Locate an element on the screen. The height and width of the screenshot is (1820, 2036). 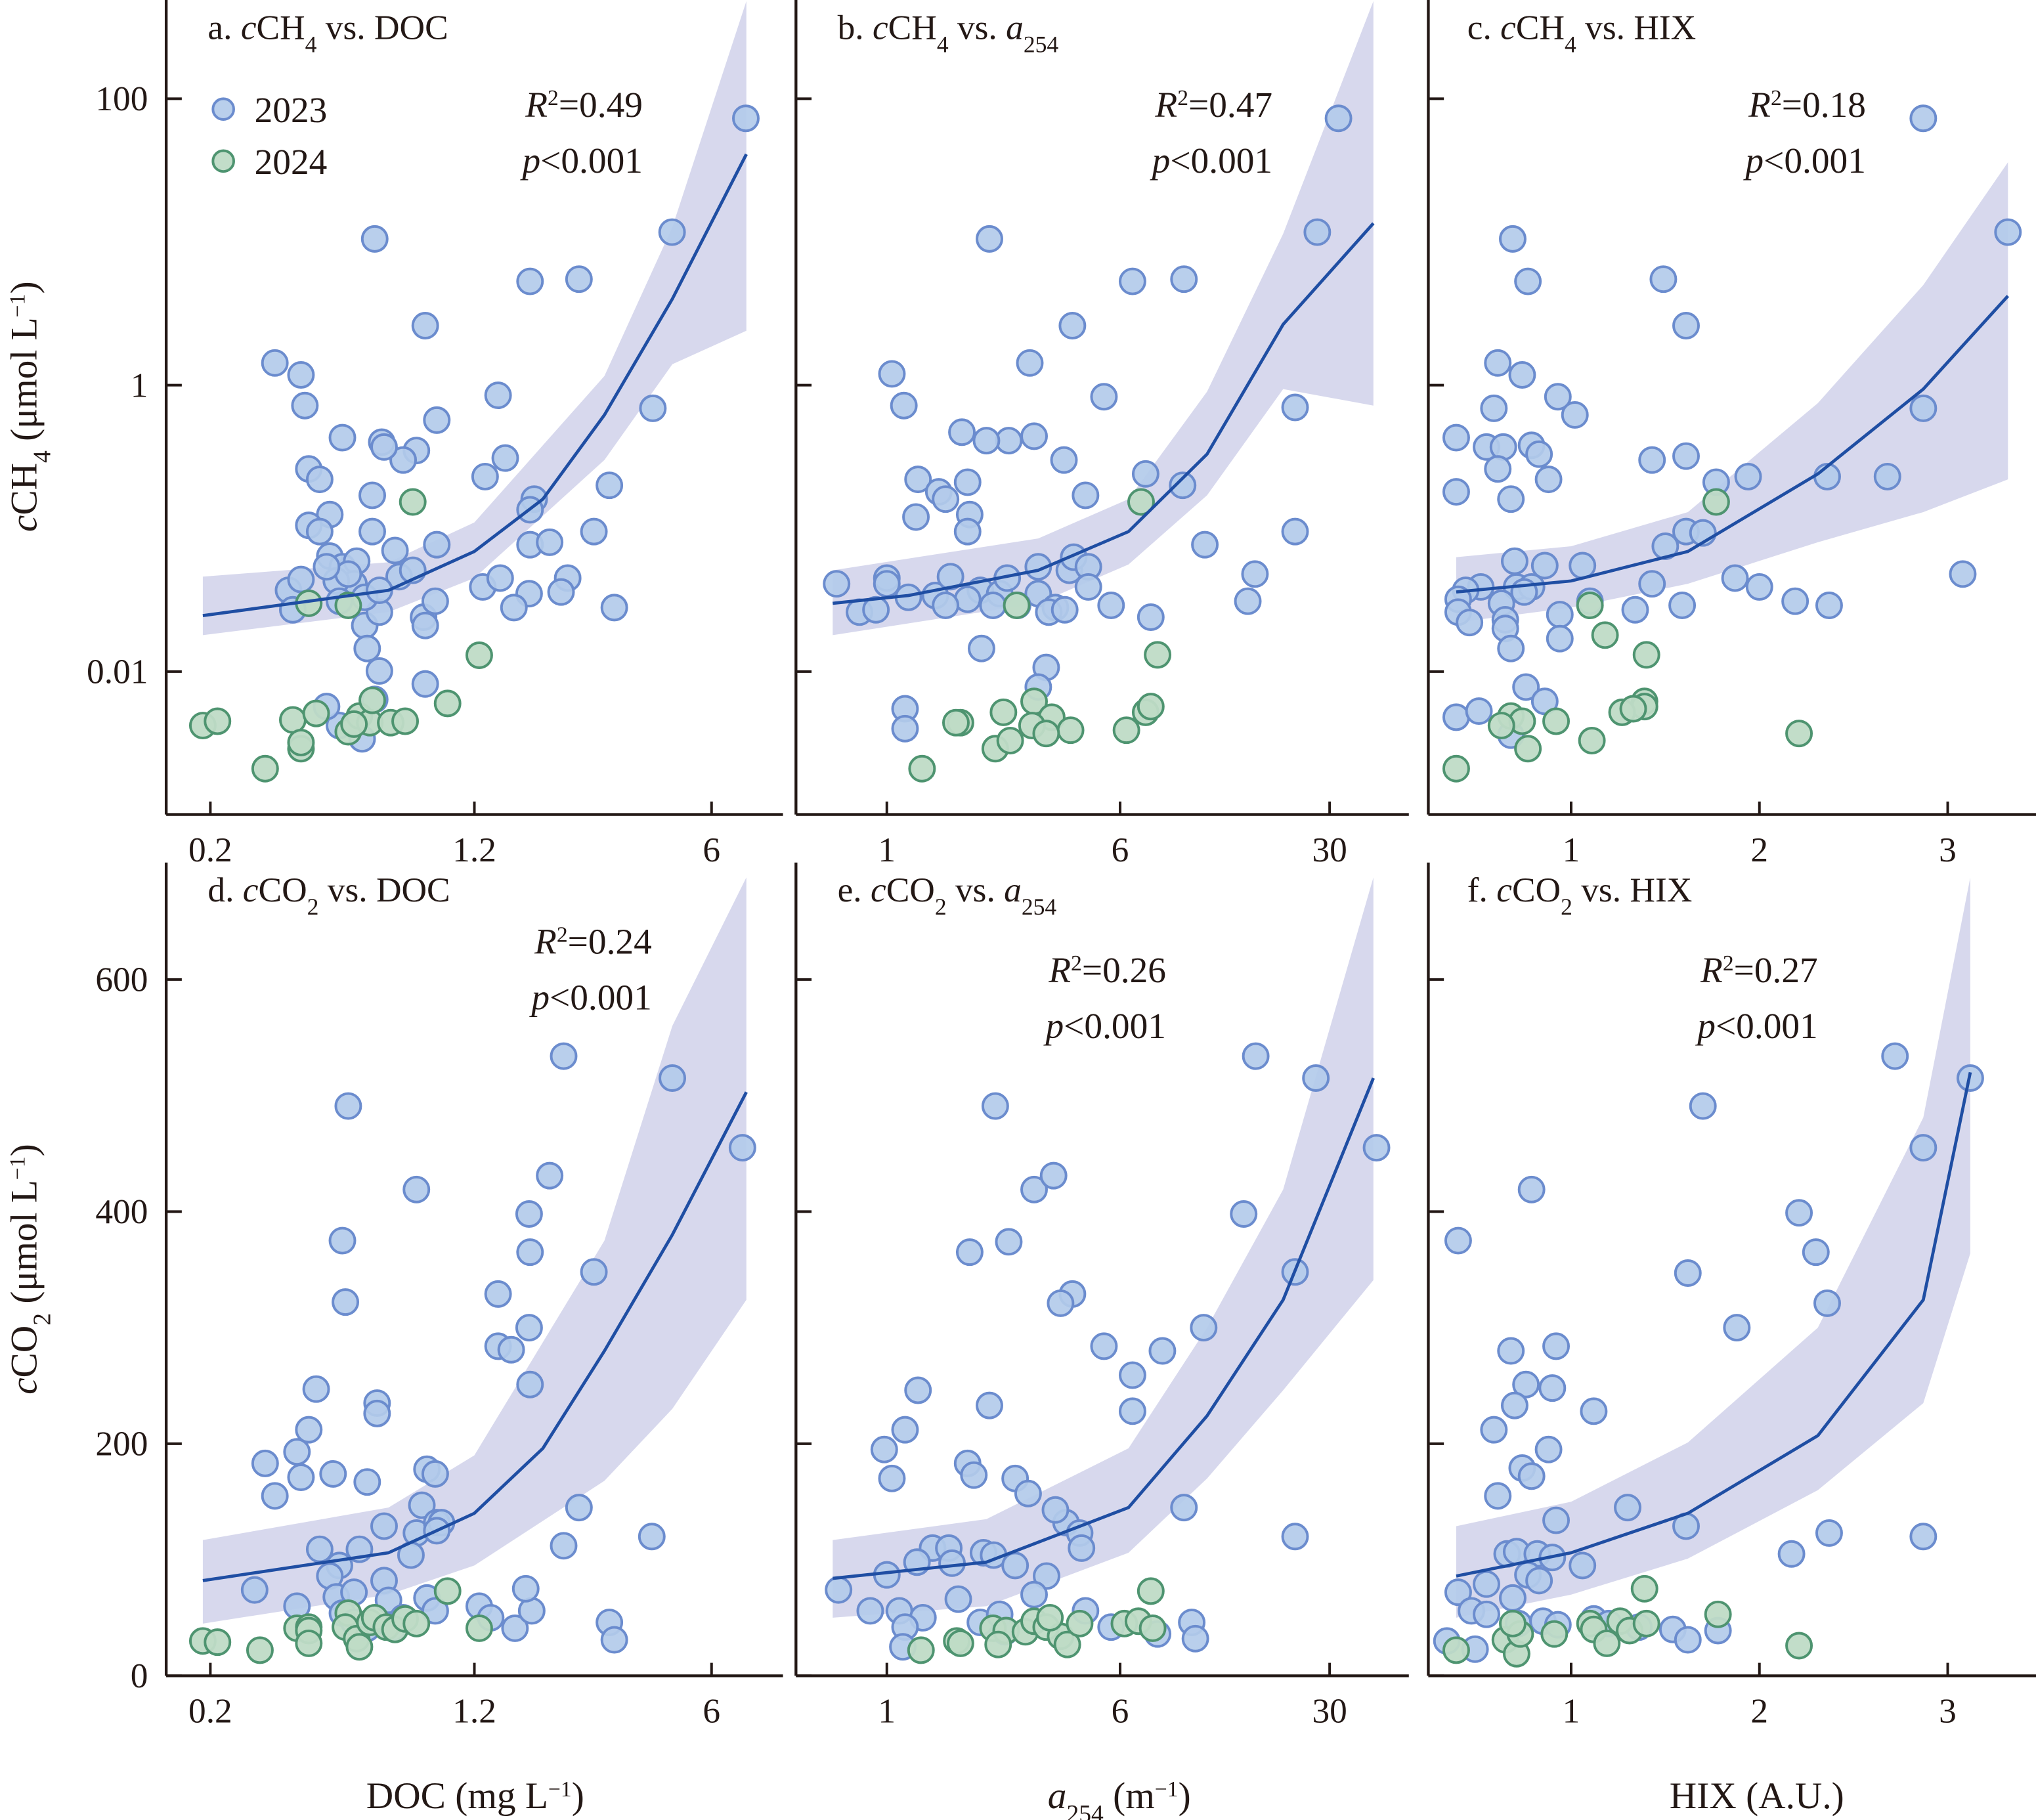
x-tick-label: 30 is located at coordinates (1329, 1711).